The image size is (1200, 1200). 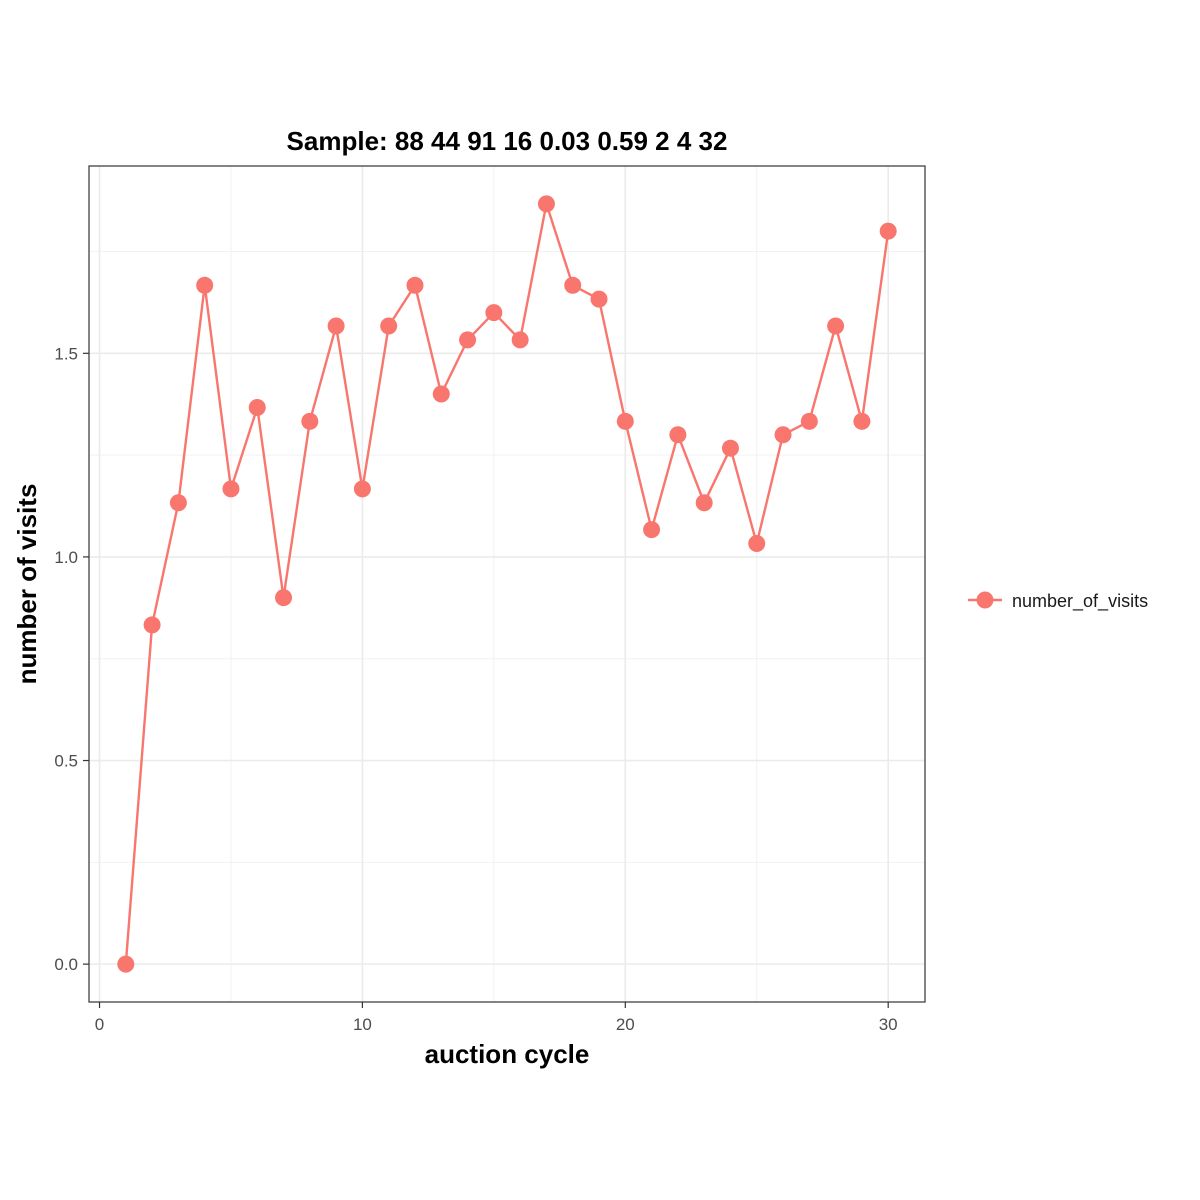 I want to click on legend-point-swatch, so click(x=985, y=600).